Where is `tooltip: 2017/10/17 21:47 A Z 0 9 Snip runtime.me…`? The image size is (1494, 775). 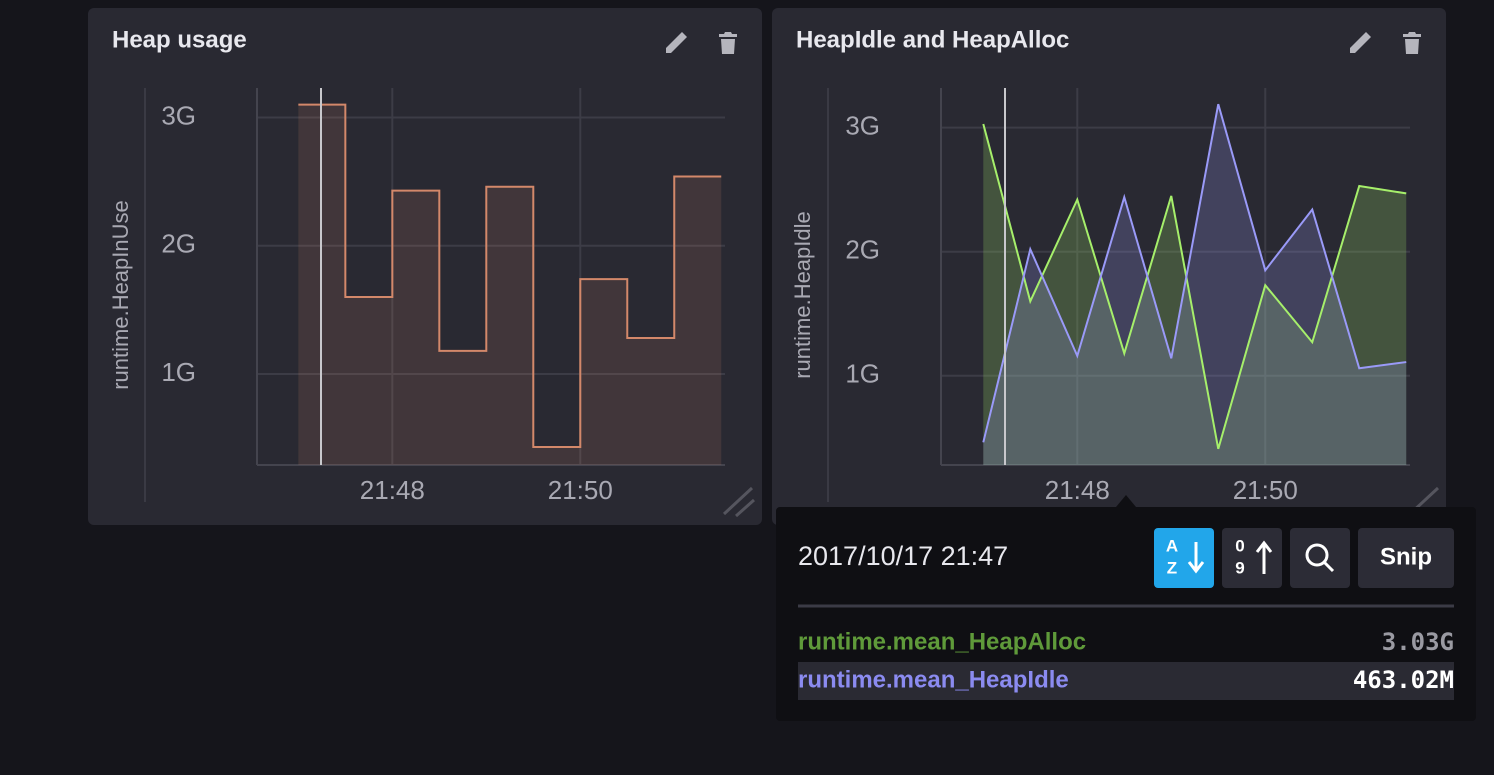 tooltip: 2017/10/17 21:47 A Z 0 9 Snip runtime.me… is located at coordinates (1126, 608).